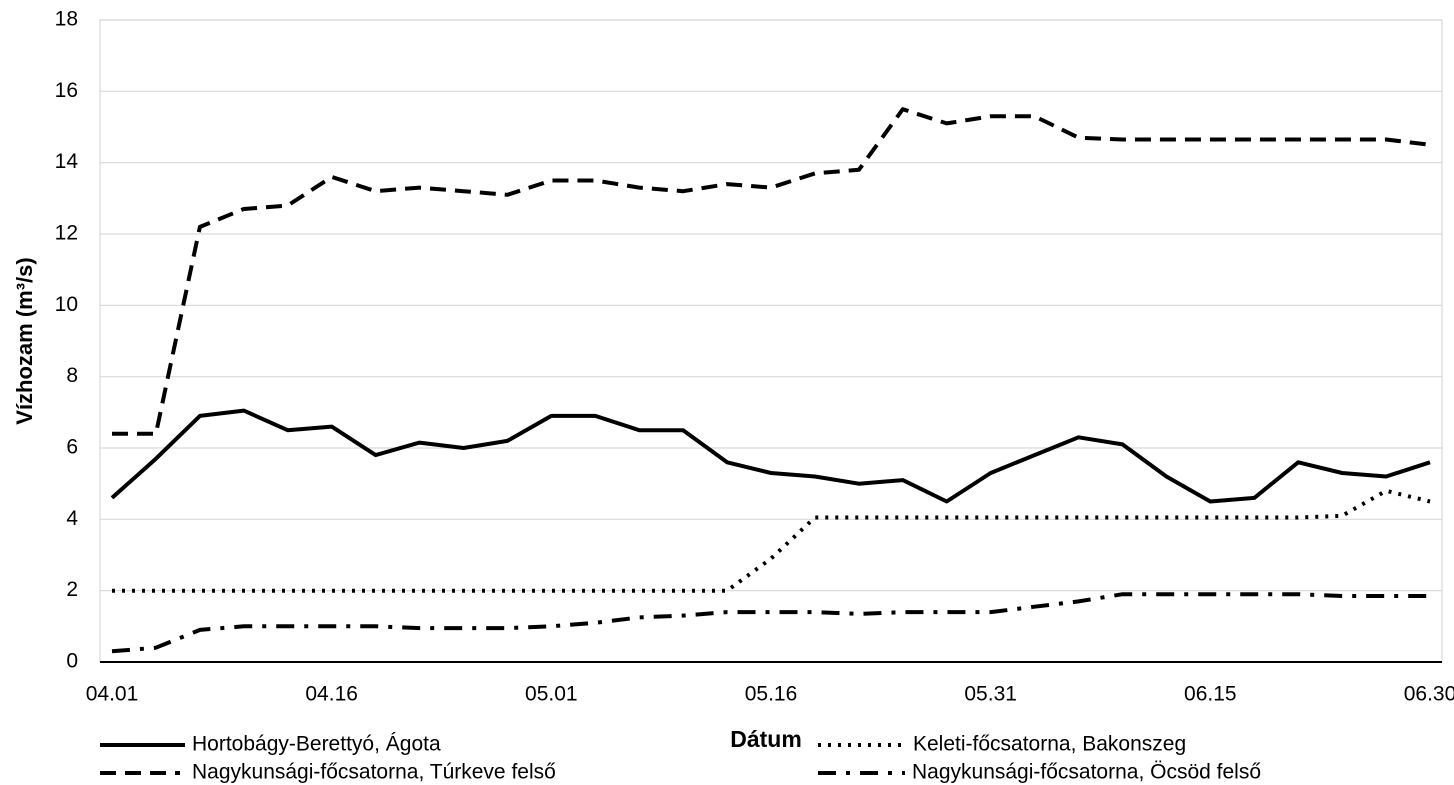  What do you see at coordinates (66, 304) in the screenshot?
I see `y-tick-label: 10` at bounding box center [66, 304].